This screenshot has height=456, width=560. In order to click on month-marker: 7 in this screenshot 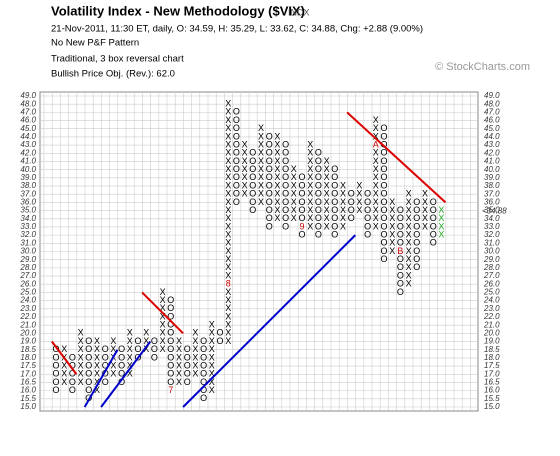, I will do `click(170, 390)`.